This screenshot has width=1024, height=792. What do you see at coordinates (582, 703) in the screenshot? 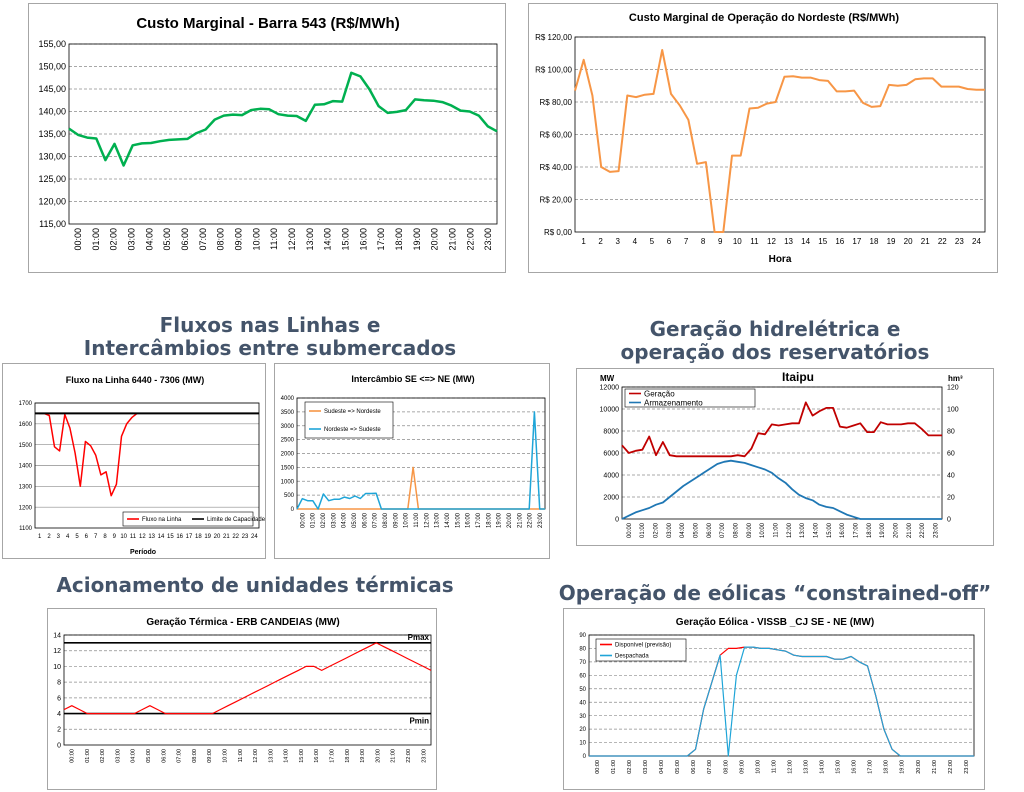
I see `y-tick-label: 40` at bounding box center [582, 703].